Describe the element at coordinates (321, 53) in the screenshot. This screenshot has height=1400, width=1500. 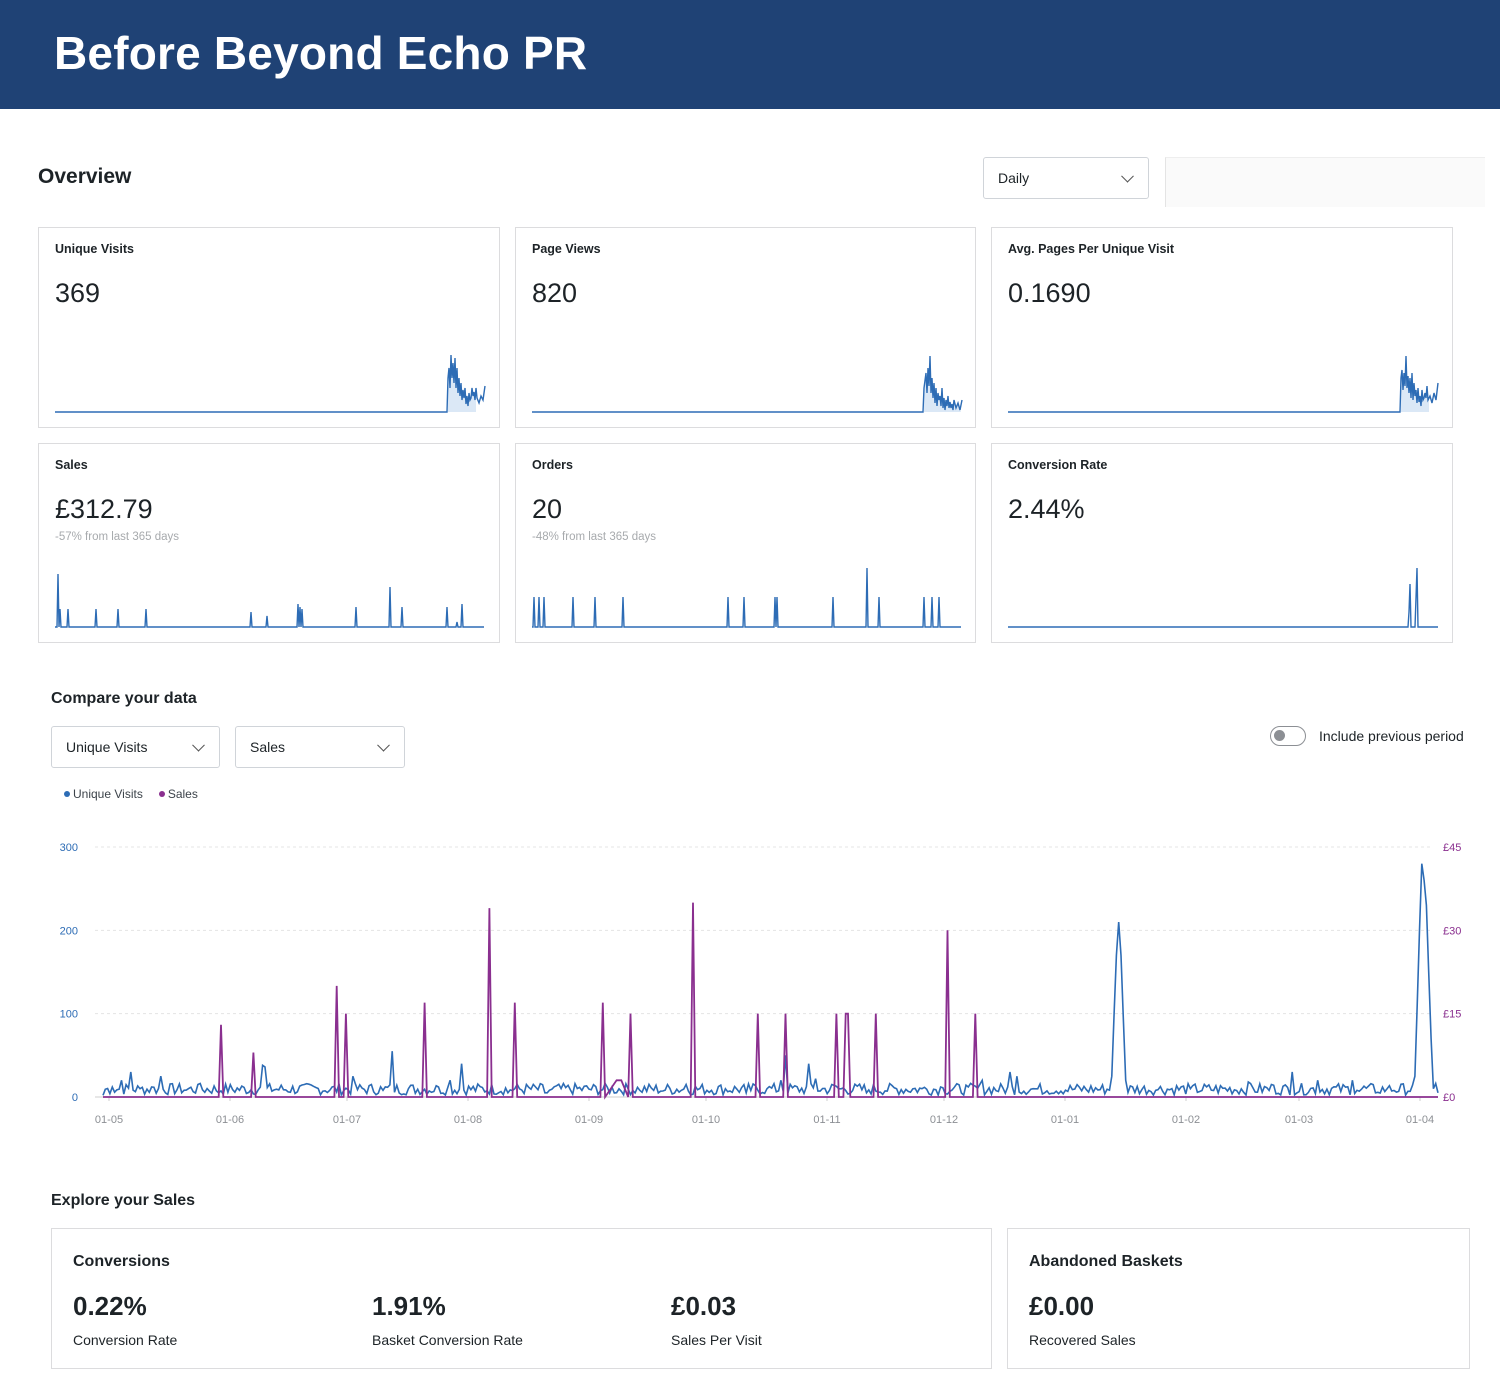
I see `banner-title: Before Beyond Echo PR` at that location.